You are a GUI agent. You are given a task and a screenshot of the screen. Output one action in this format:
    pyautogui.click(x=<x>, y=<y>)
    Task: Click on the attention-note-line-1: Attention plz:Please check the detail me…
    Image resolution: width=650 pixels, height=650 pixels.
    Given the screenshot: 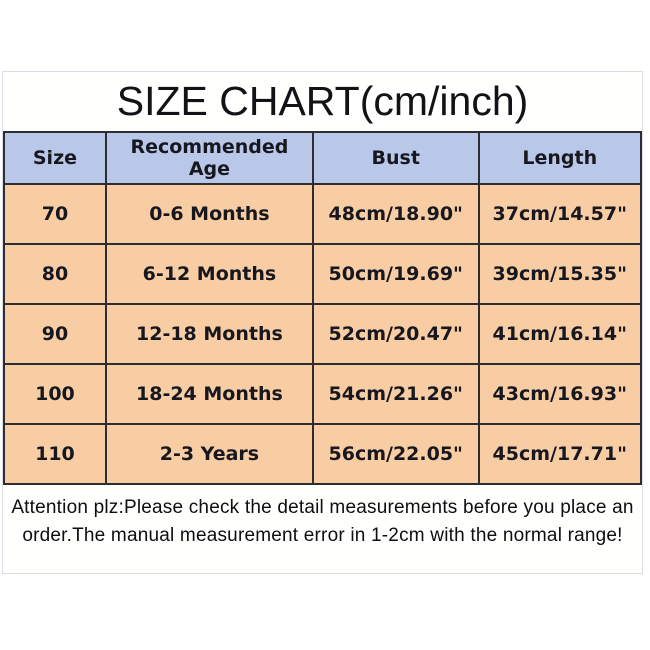 What is the action you would take?
    pyautogui.click(x=322, y=507)
    